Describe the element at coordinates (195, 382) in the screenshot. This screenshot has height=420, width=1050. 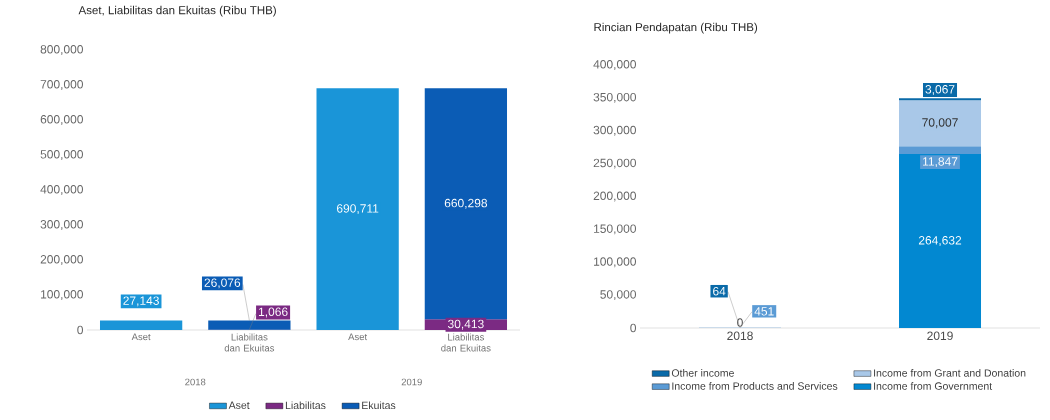
I see `text: 2018` at that location.